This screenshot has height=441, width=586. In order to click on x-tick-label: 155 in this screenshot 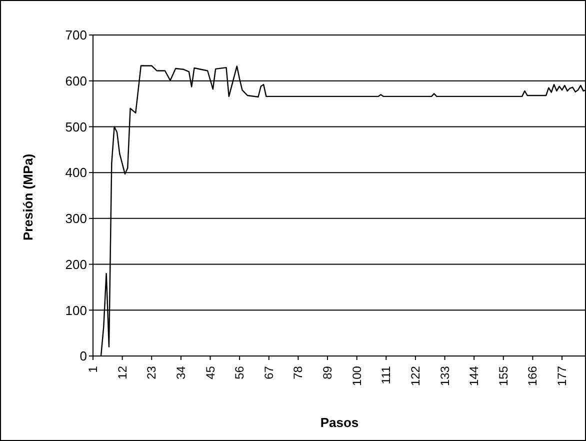, I will do `click(503, 376)`.